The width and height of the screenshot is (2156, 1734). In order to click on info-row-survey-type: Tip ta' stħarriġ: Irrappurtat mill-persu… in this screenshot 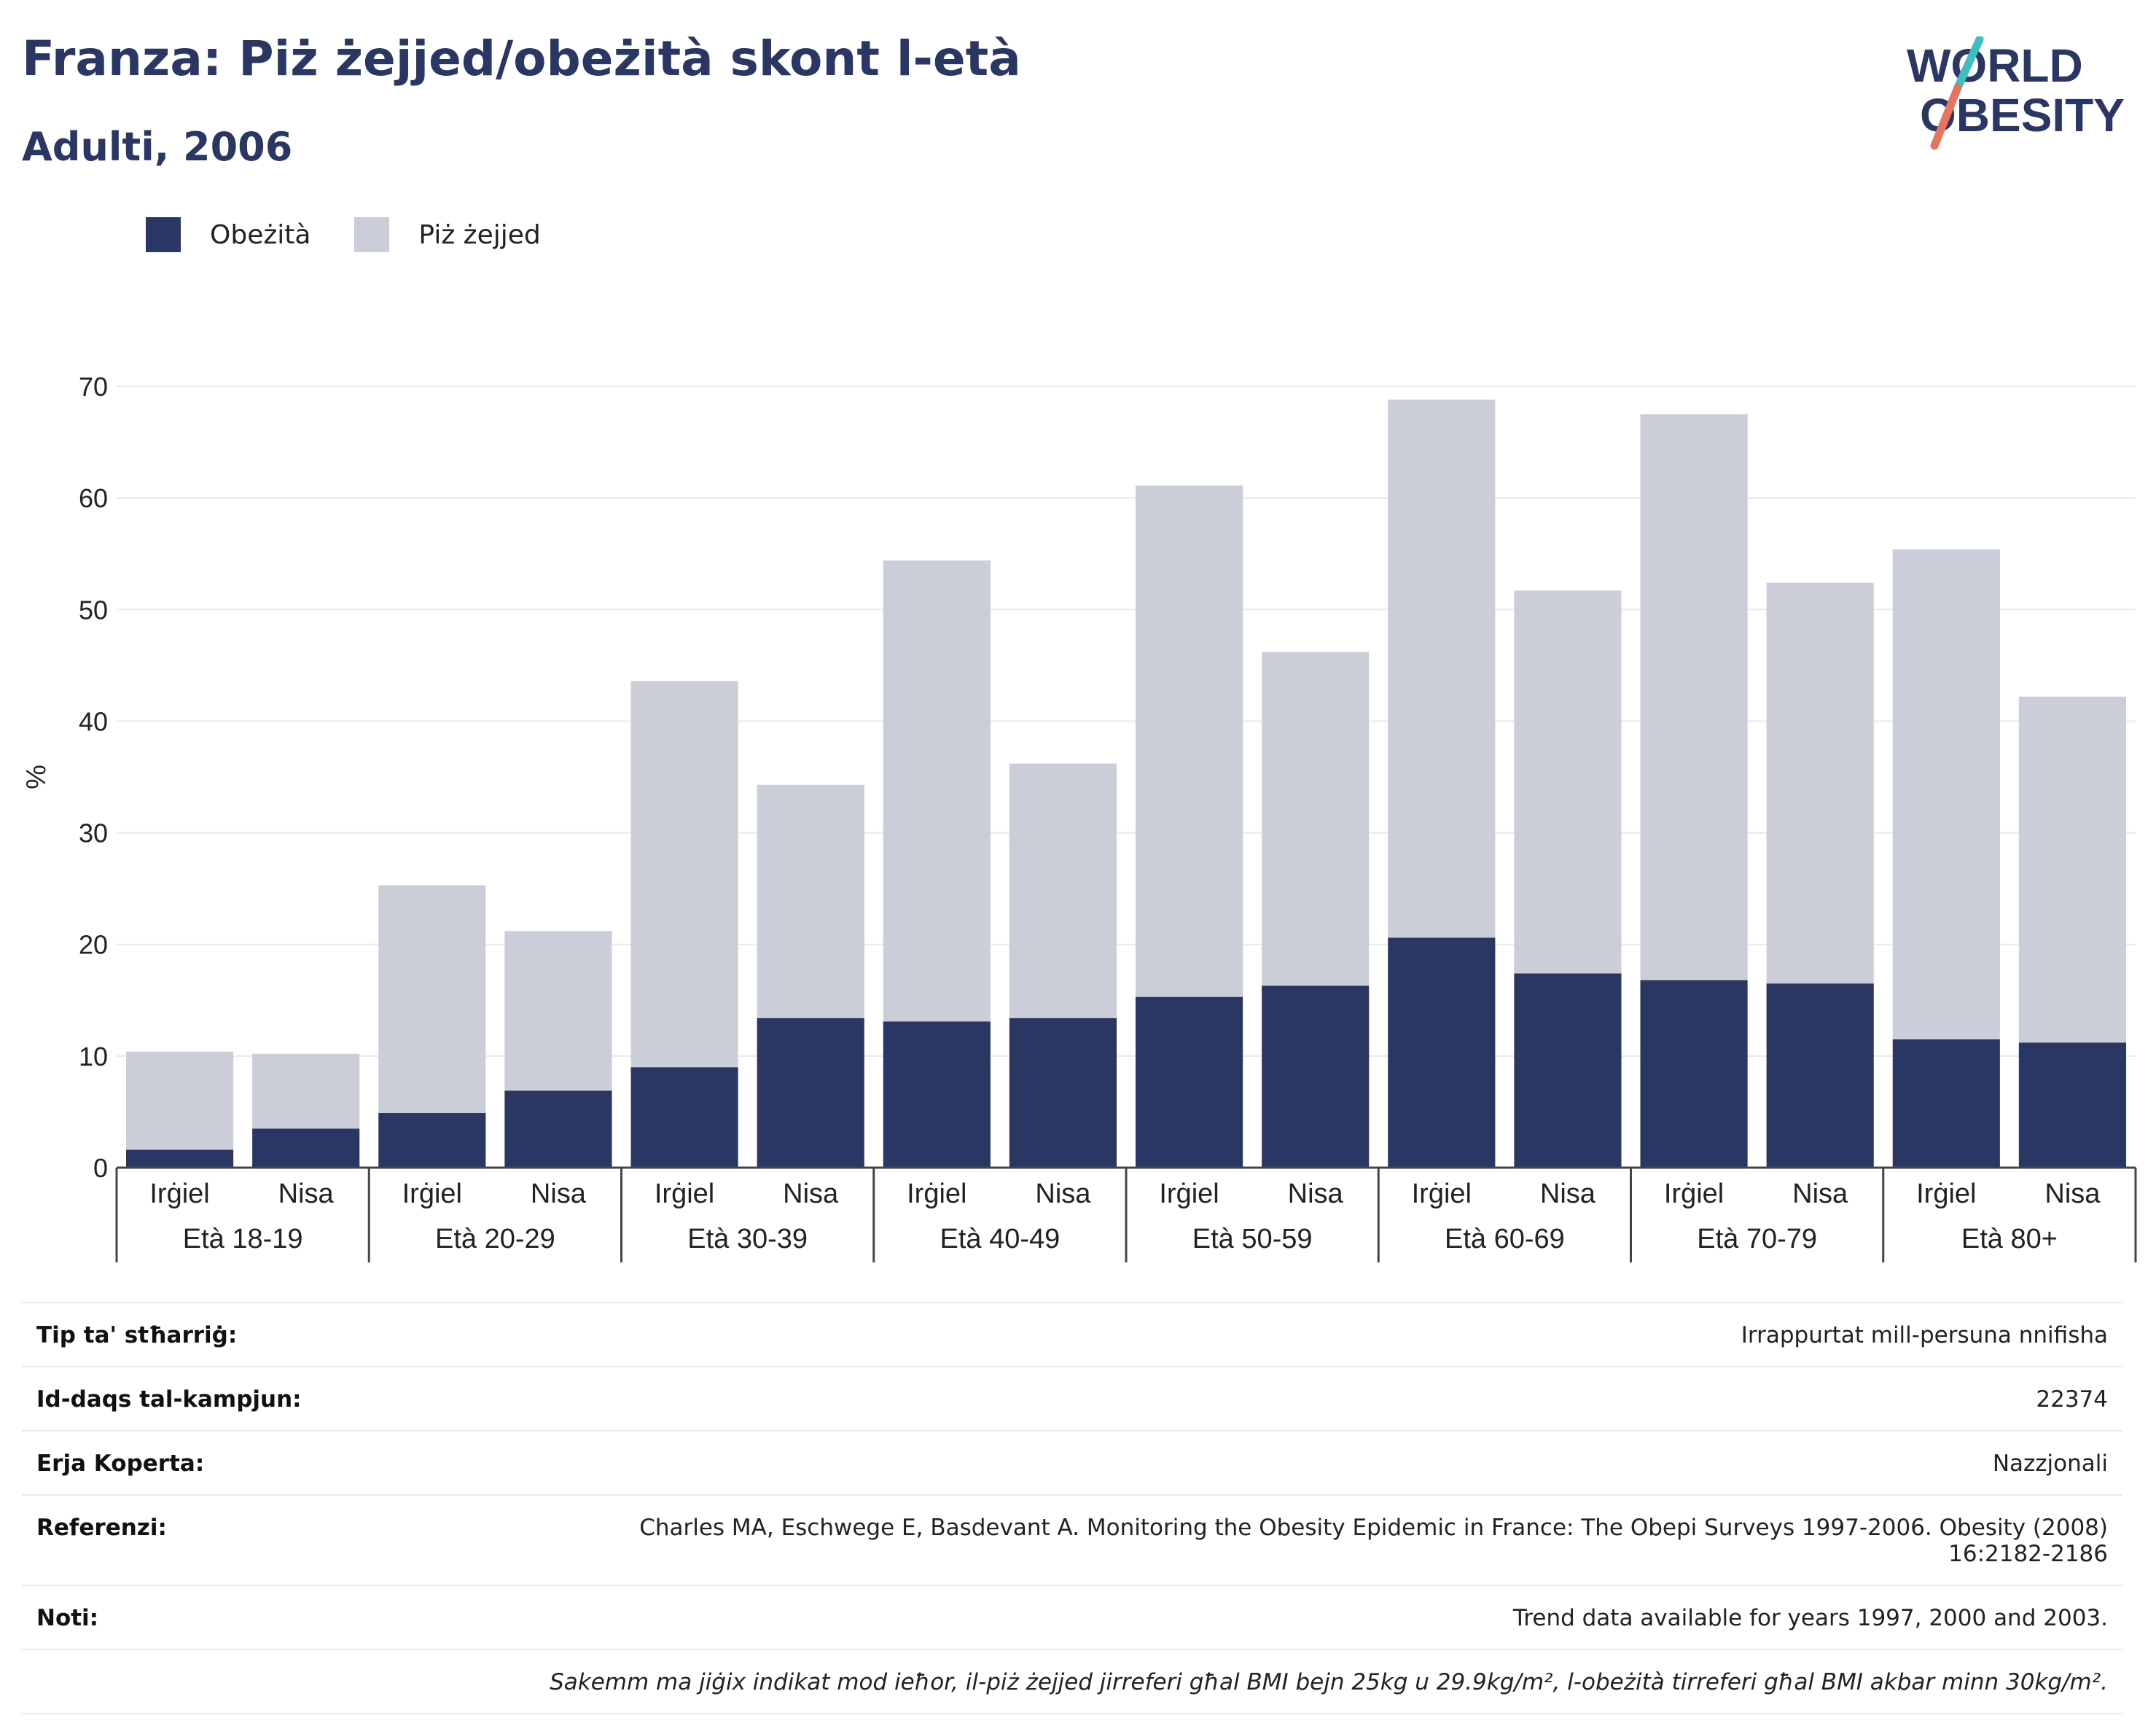, I will do `click(1072, 1334)`.